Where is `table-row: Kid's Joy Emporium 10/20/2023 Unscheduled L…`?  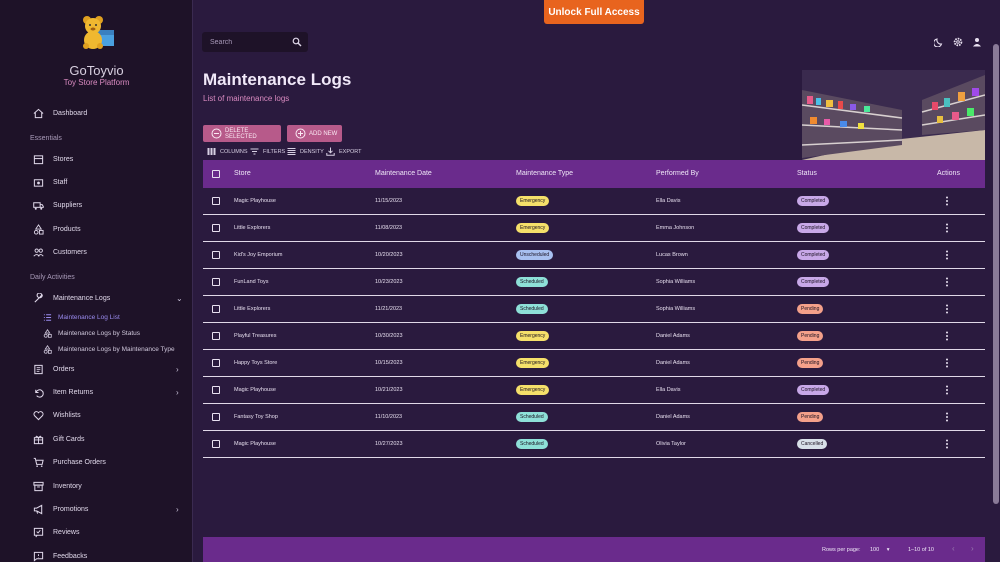 table-row: Kid's Joy Emporium 10/20/2023 Unscheduled L… is located at coordinates (594, 255).